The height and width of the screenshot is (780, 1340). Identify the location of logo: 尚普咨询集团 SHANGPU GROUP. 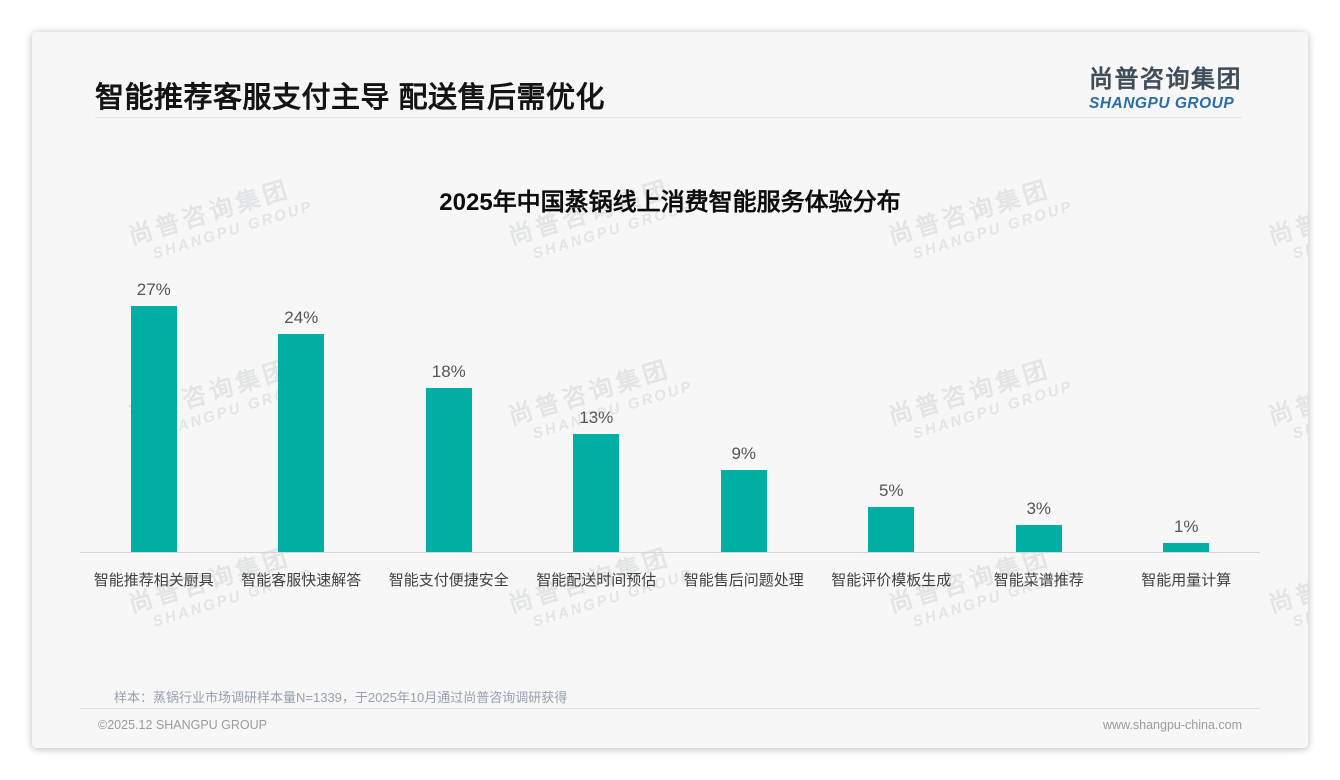
(1165, 86).